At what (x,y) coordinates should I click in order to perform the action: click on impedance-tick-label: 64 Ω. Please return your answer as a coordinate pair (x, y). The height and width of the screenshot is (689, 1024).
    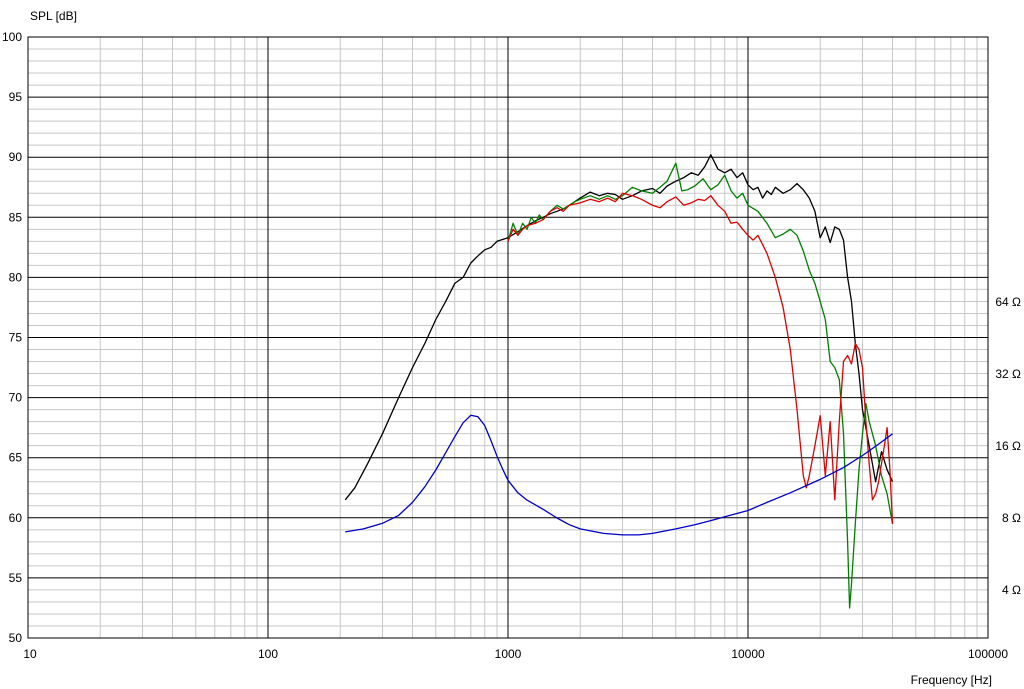
    Looking at the image, I should click on (1008, 302).